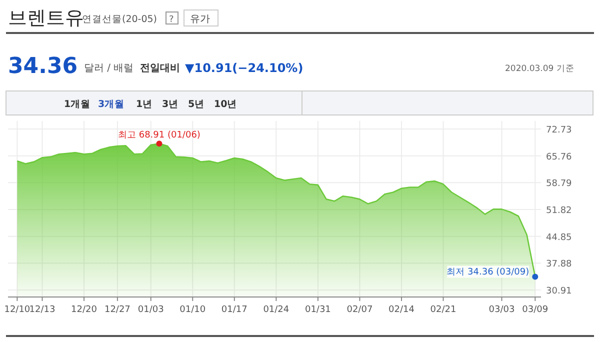  Describe the element at coordinates (144, 104) in the screenshot. I see `text: 1년` at that location.